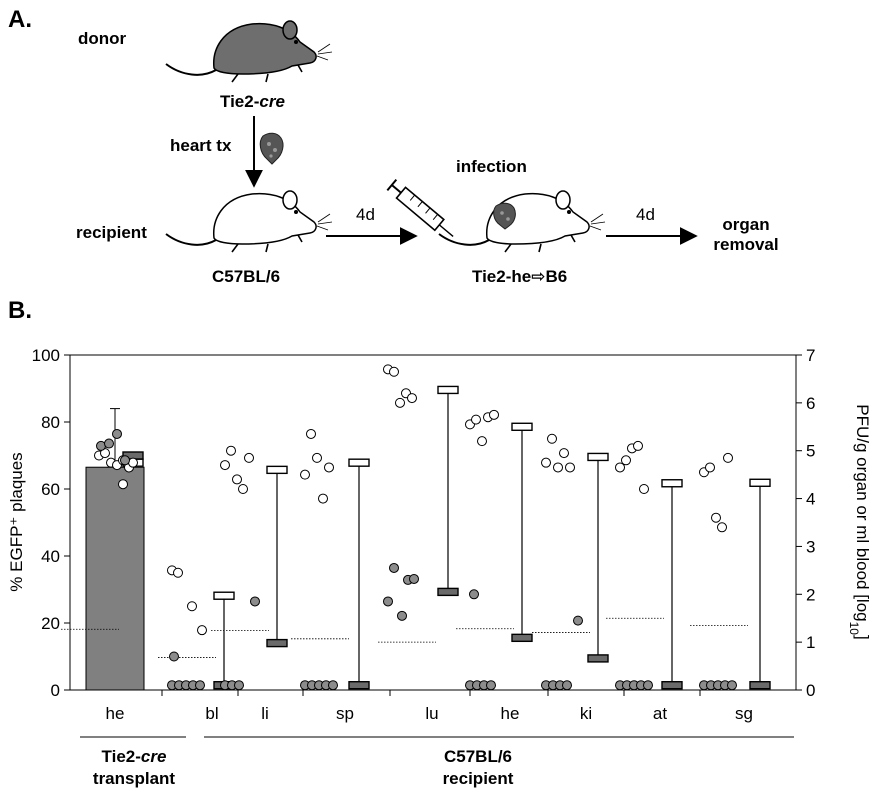 This screenshot has height=800, width=874. Describe the element at coordinates (744, 713) in the screenshot. I see `x-tick-label: sg` at that location.